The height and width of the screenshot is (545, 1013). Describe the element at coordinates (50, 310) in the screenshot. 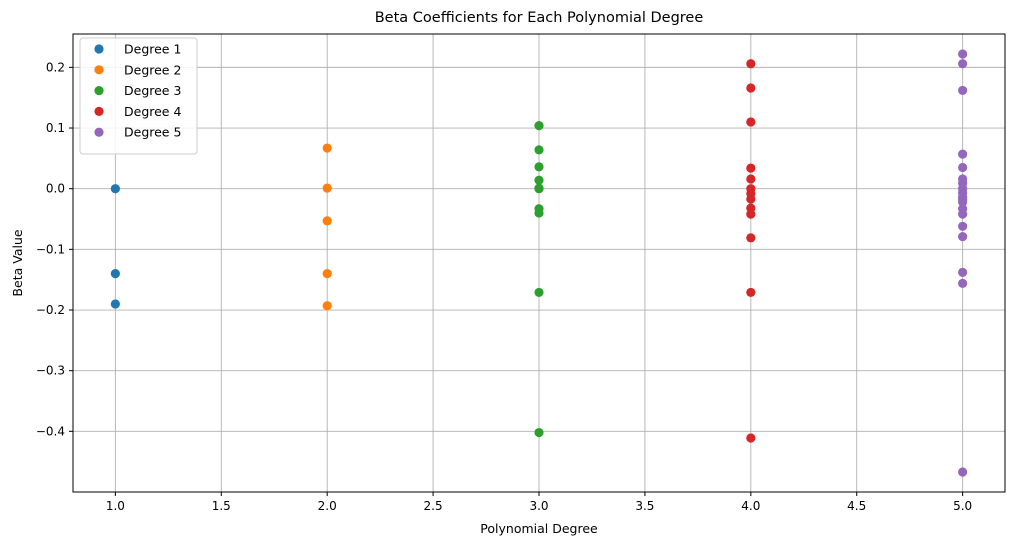

I see `y-tick-label: −0.2` at that location.